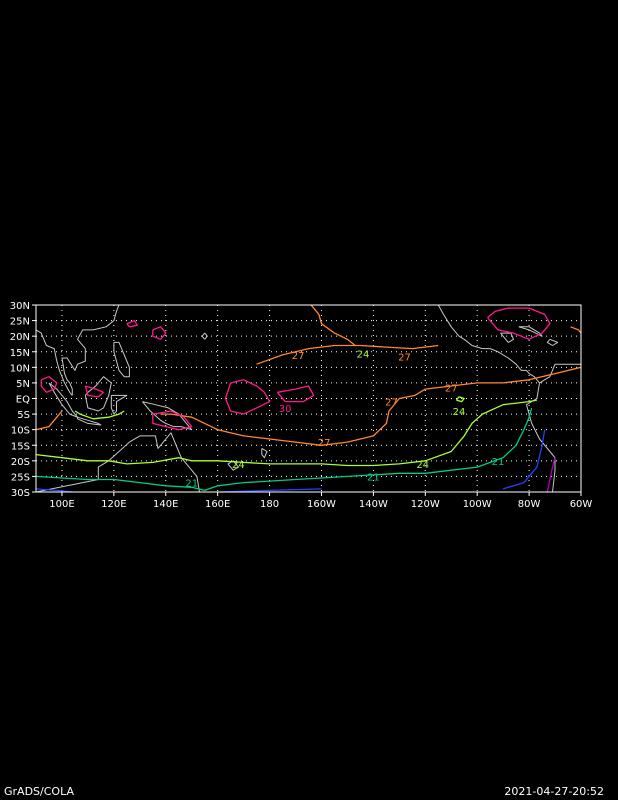  Describe the element at coordinates (20, 322) in the screenshot. I see `y-tick-label: 25N` at that location.